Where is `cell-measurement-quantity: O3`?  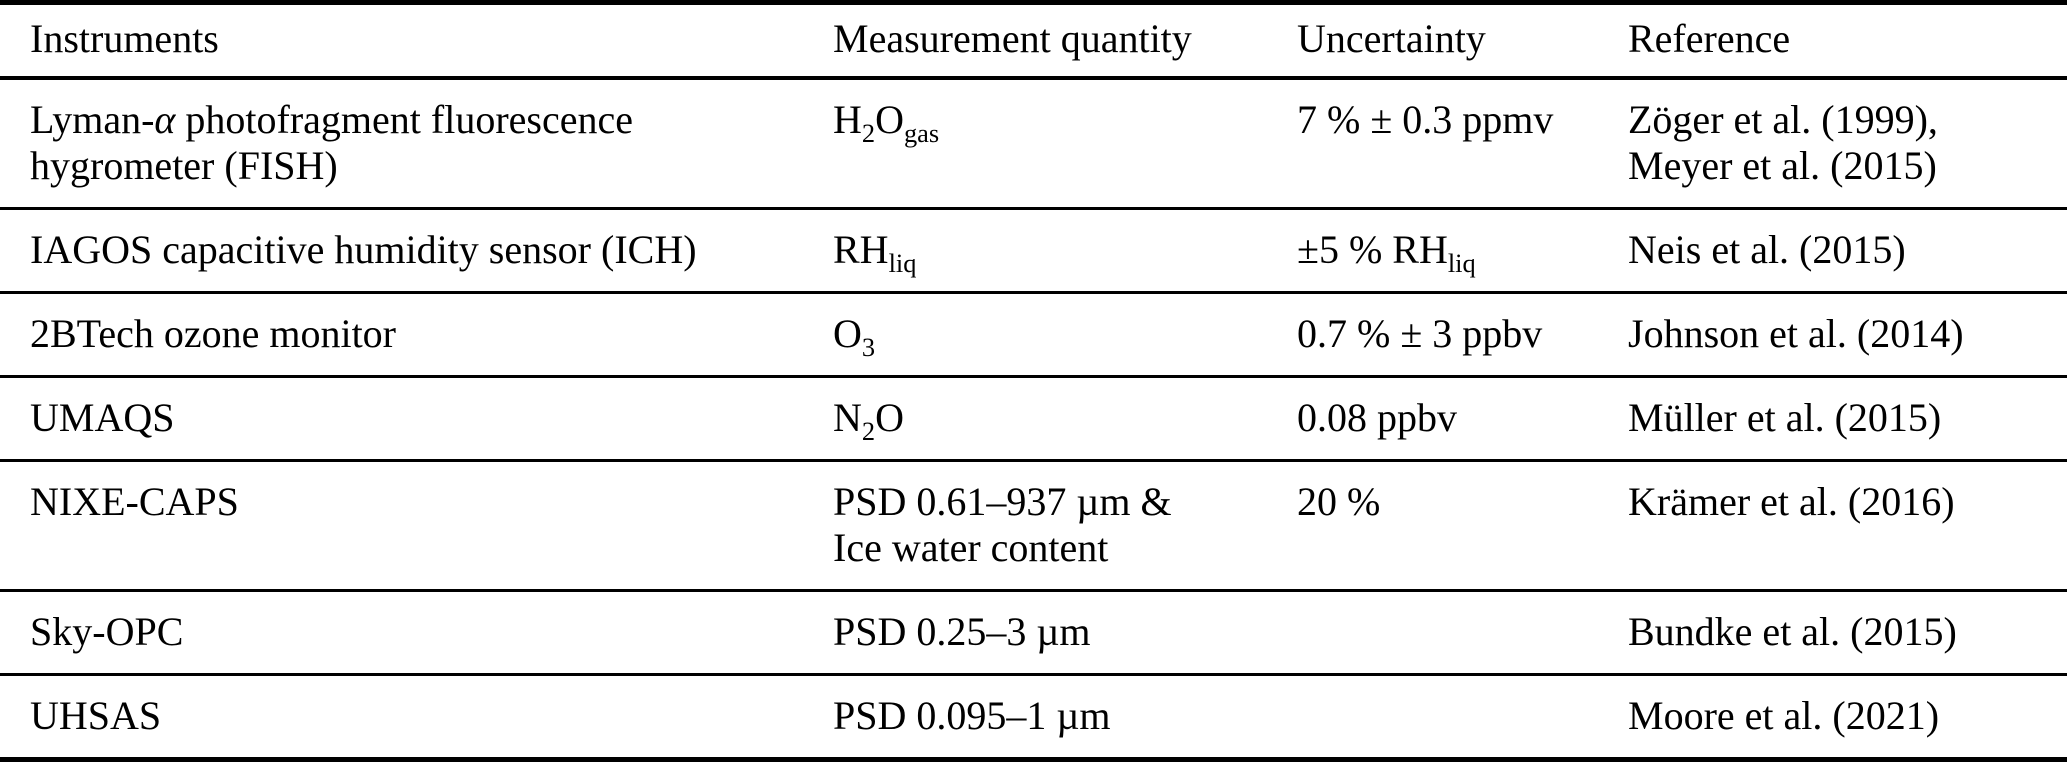
cell-measurement-quantity: O3 is located at coordinates (1035, 335).